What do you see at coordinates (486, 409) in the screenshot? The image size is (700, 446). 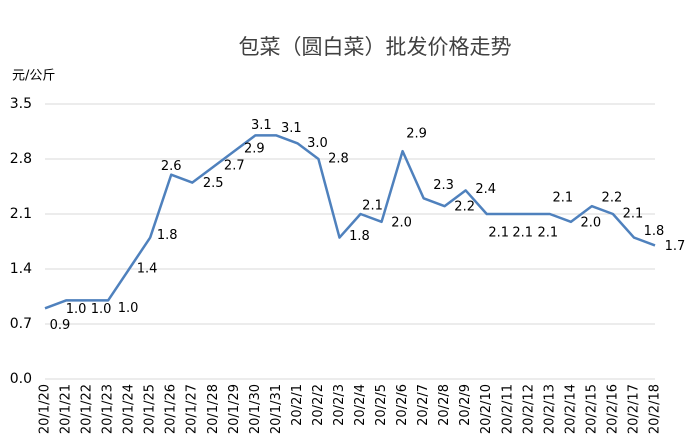 I see `x-tick-label: 20/2/10` at bounding box center [486, 409].